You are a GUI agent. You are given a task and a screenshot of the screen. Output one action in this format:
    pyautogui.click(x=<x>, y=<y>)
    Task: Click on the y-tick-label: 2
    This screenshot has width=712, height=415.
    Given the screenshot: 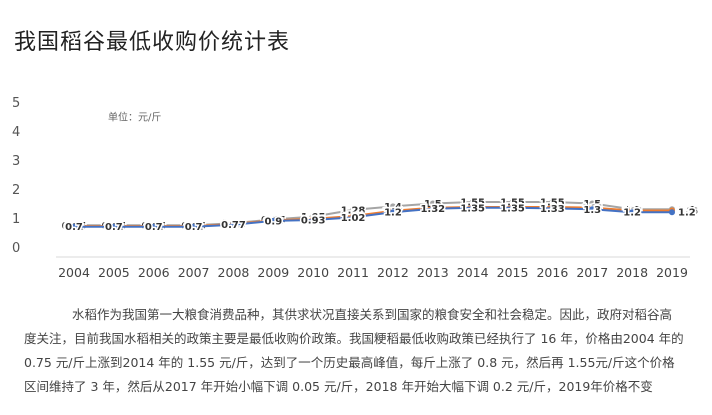 What is the action you would take?
    pyautogui.click(x=16, y=190)
    